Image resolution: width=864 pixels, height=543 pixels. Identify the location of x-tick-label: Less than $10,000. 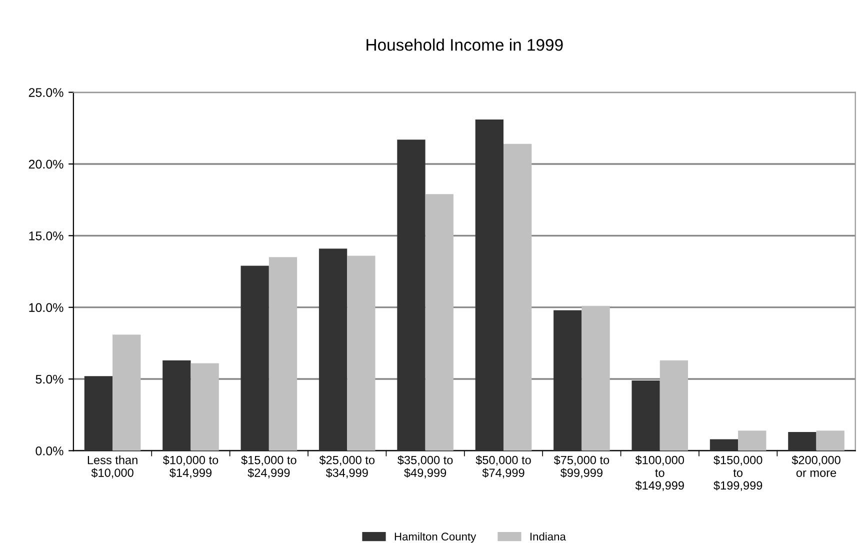
(113, 467).